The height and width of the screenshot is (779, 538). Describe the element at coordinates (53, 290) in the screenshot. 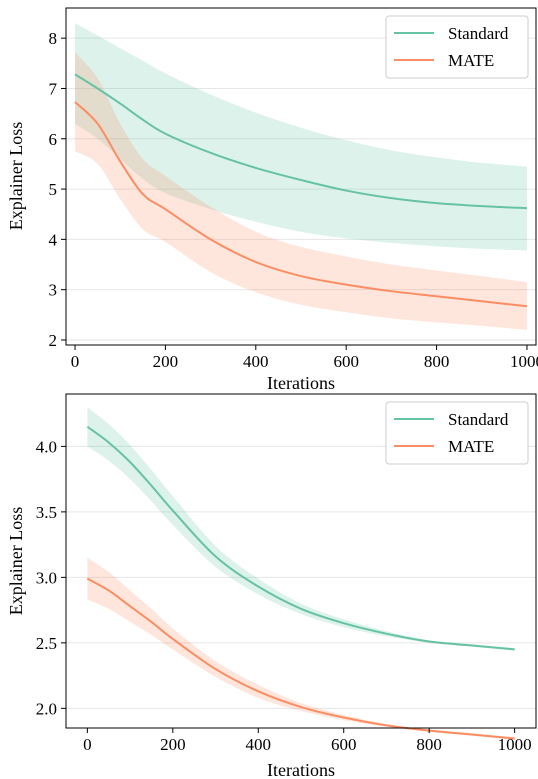

I see `y-tick-label: 3` at that location.